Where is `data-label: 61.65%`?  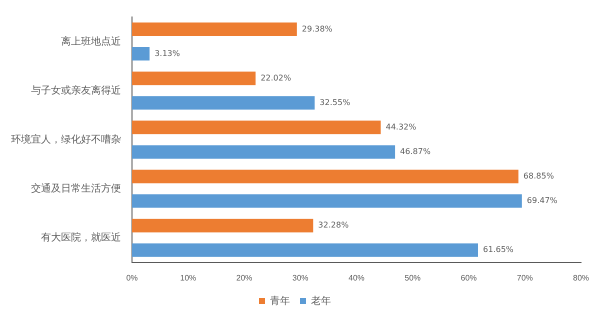 data-label: 61.65% is located at coordinates (498, 249).